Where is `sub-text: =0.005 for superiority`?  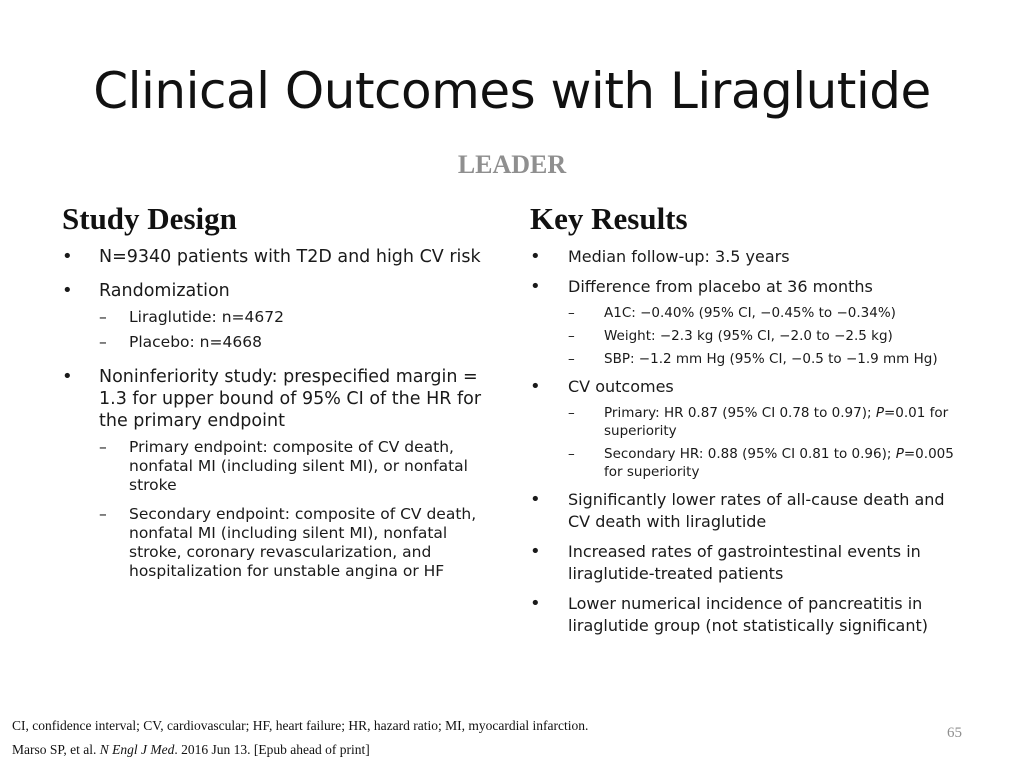 sub-text: =0.005 for superiority is located at coordinates (779, 463).